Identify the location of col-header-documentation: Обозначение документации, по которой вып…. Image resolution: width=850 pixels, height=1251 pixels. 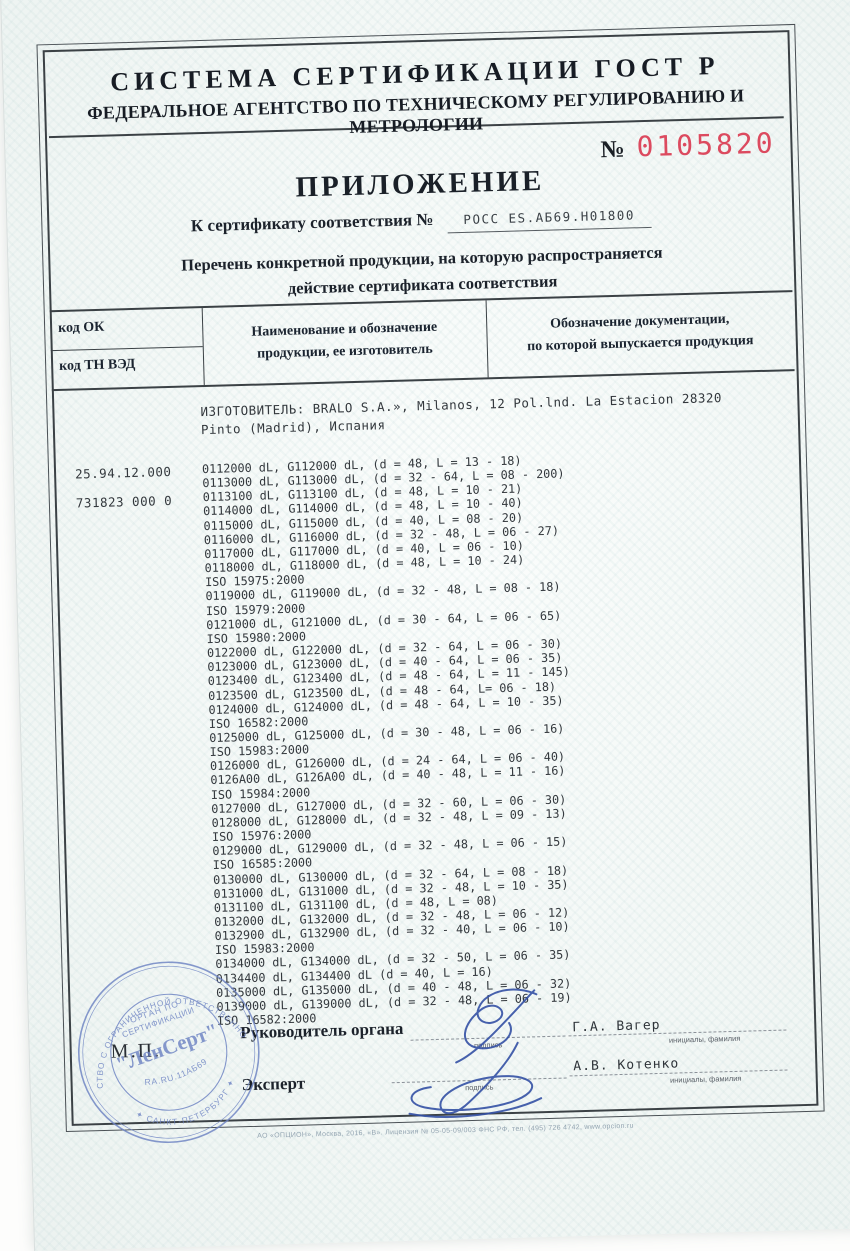
(640, 333).